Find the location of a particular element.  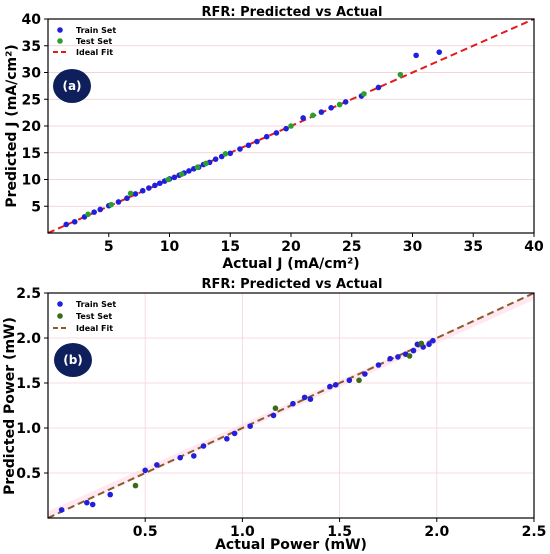

y-tick-label: 0.5 is located at coordinates (28, 474).